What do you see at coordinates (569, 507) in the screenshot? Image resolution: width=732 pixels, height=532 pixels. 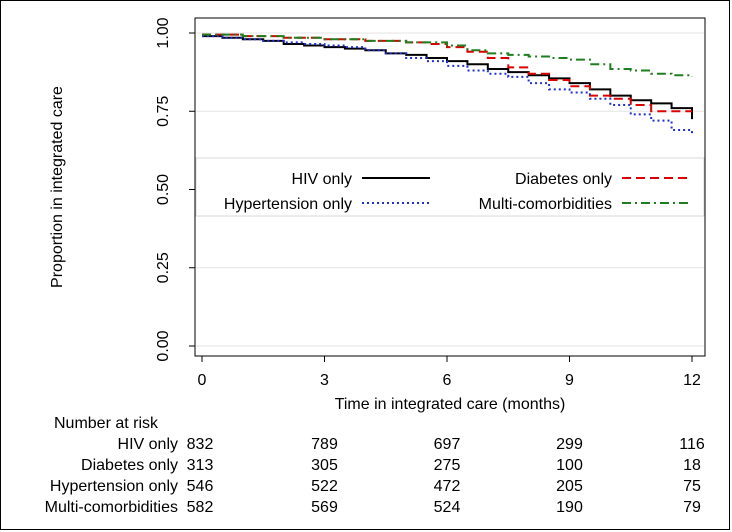 I see `risk-cell: 190` at bounding box center [569, 507].